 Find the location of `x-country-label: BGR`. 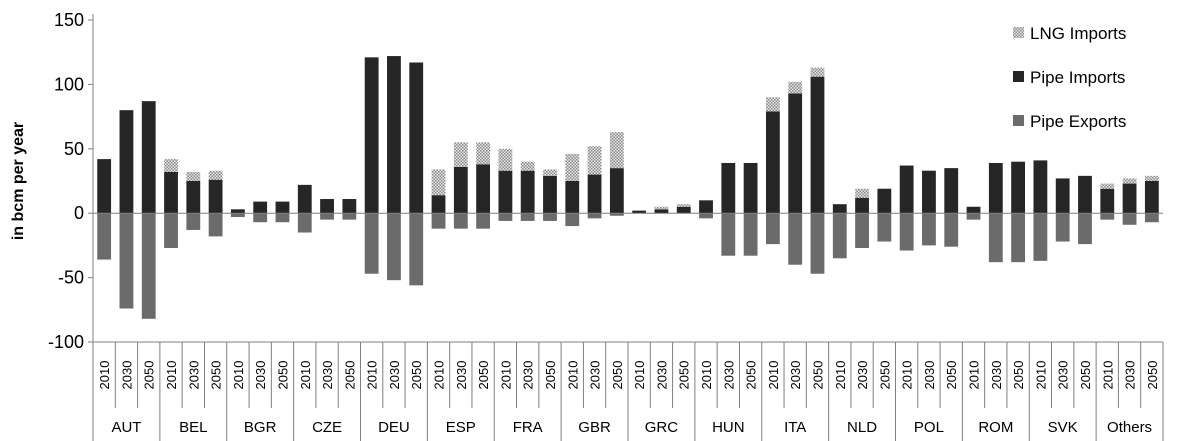

x-country-label: BGR is located at coordinates (260, 427).